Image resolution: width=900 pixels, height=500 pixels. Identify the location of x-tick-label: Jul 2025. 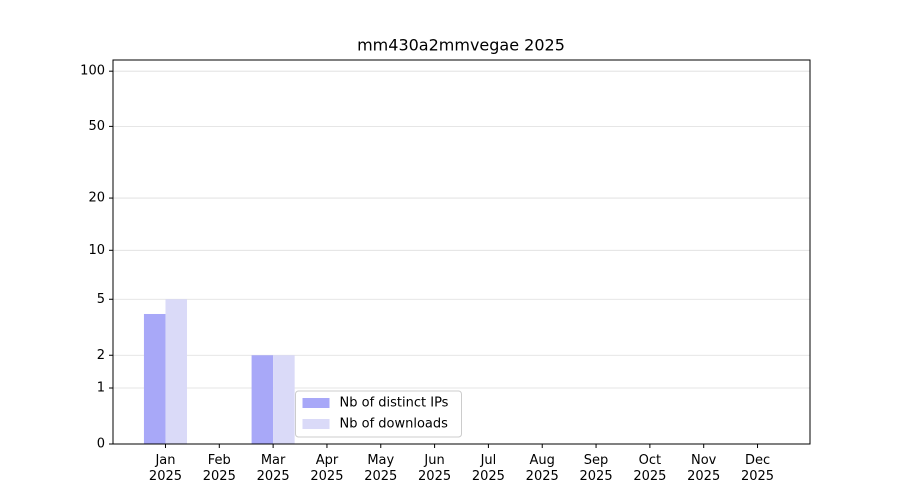
(488, 468).